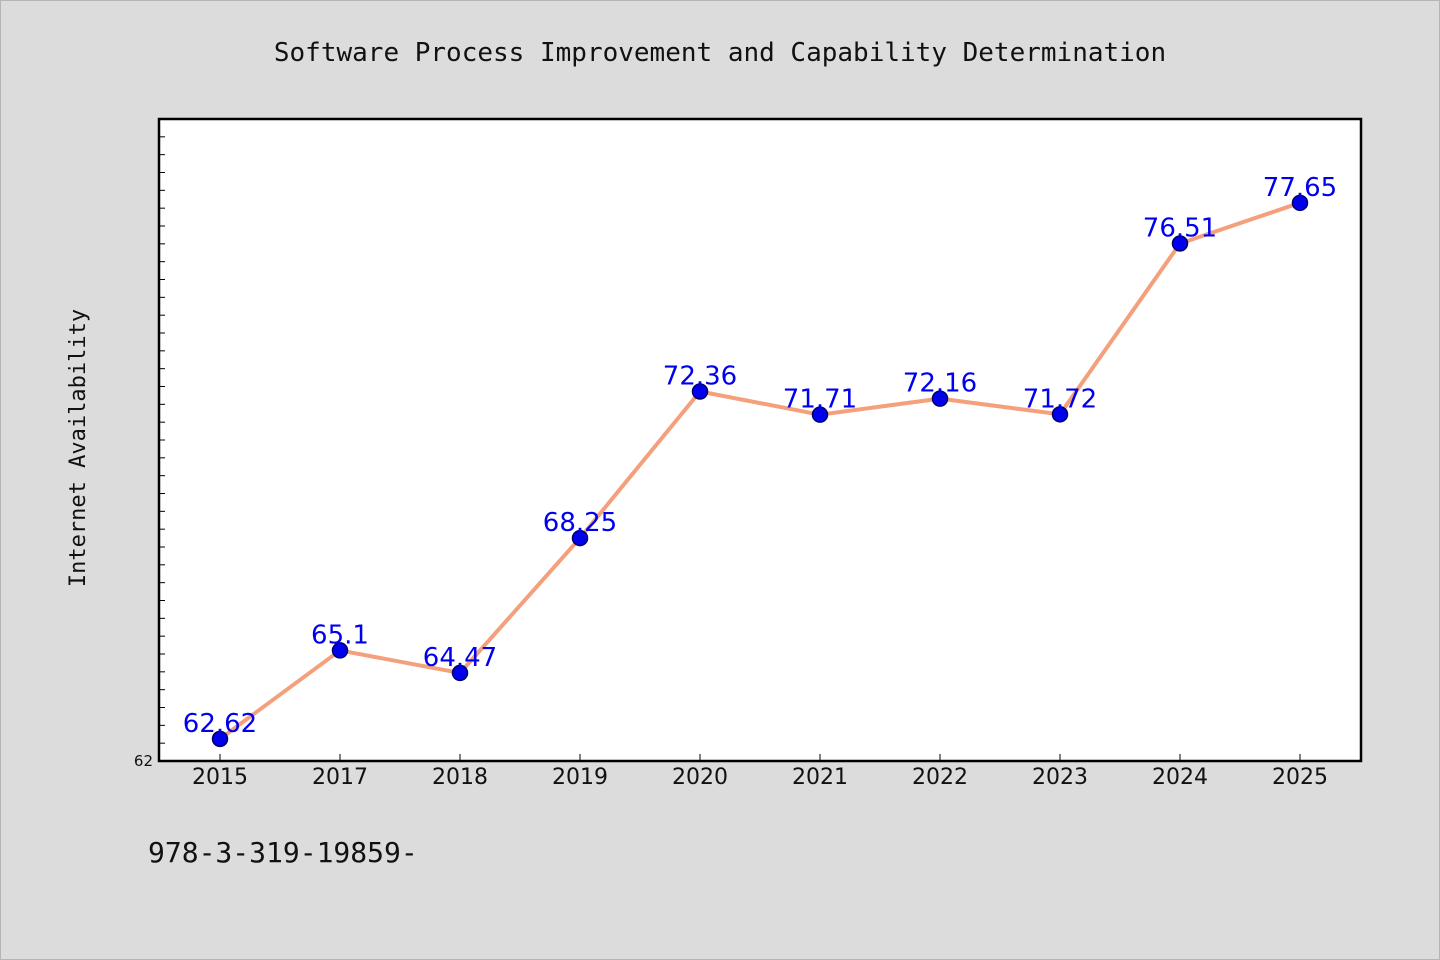 Image resolution: width=1440 pixels, height=960 pixels. What do you see at coordinates (460, 777) in the screenshot?
I see `x-tick-label: 2018` at bounding box center [460, 777].